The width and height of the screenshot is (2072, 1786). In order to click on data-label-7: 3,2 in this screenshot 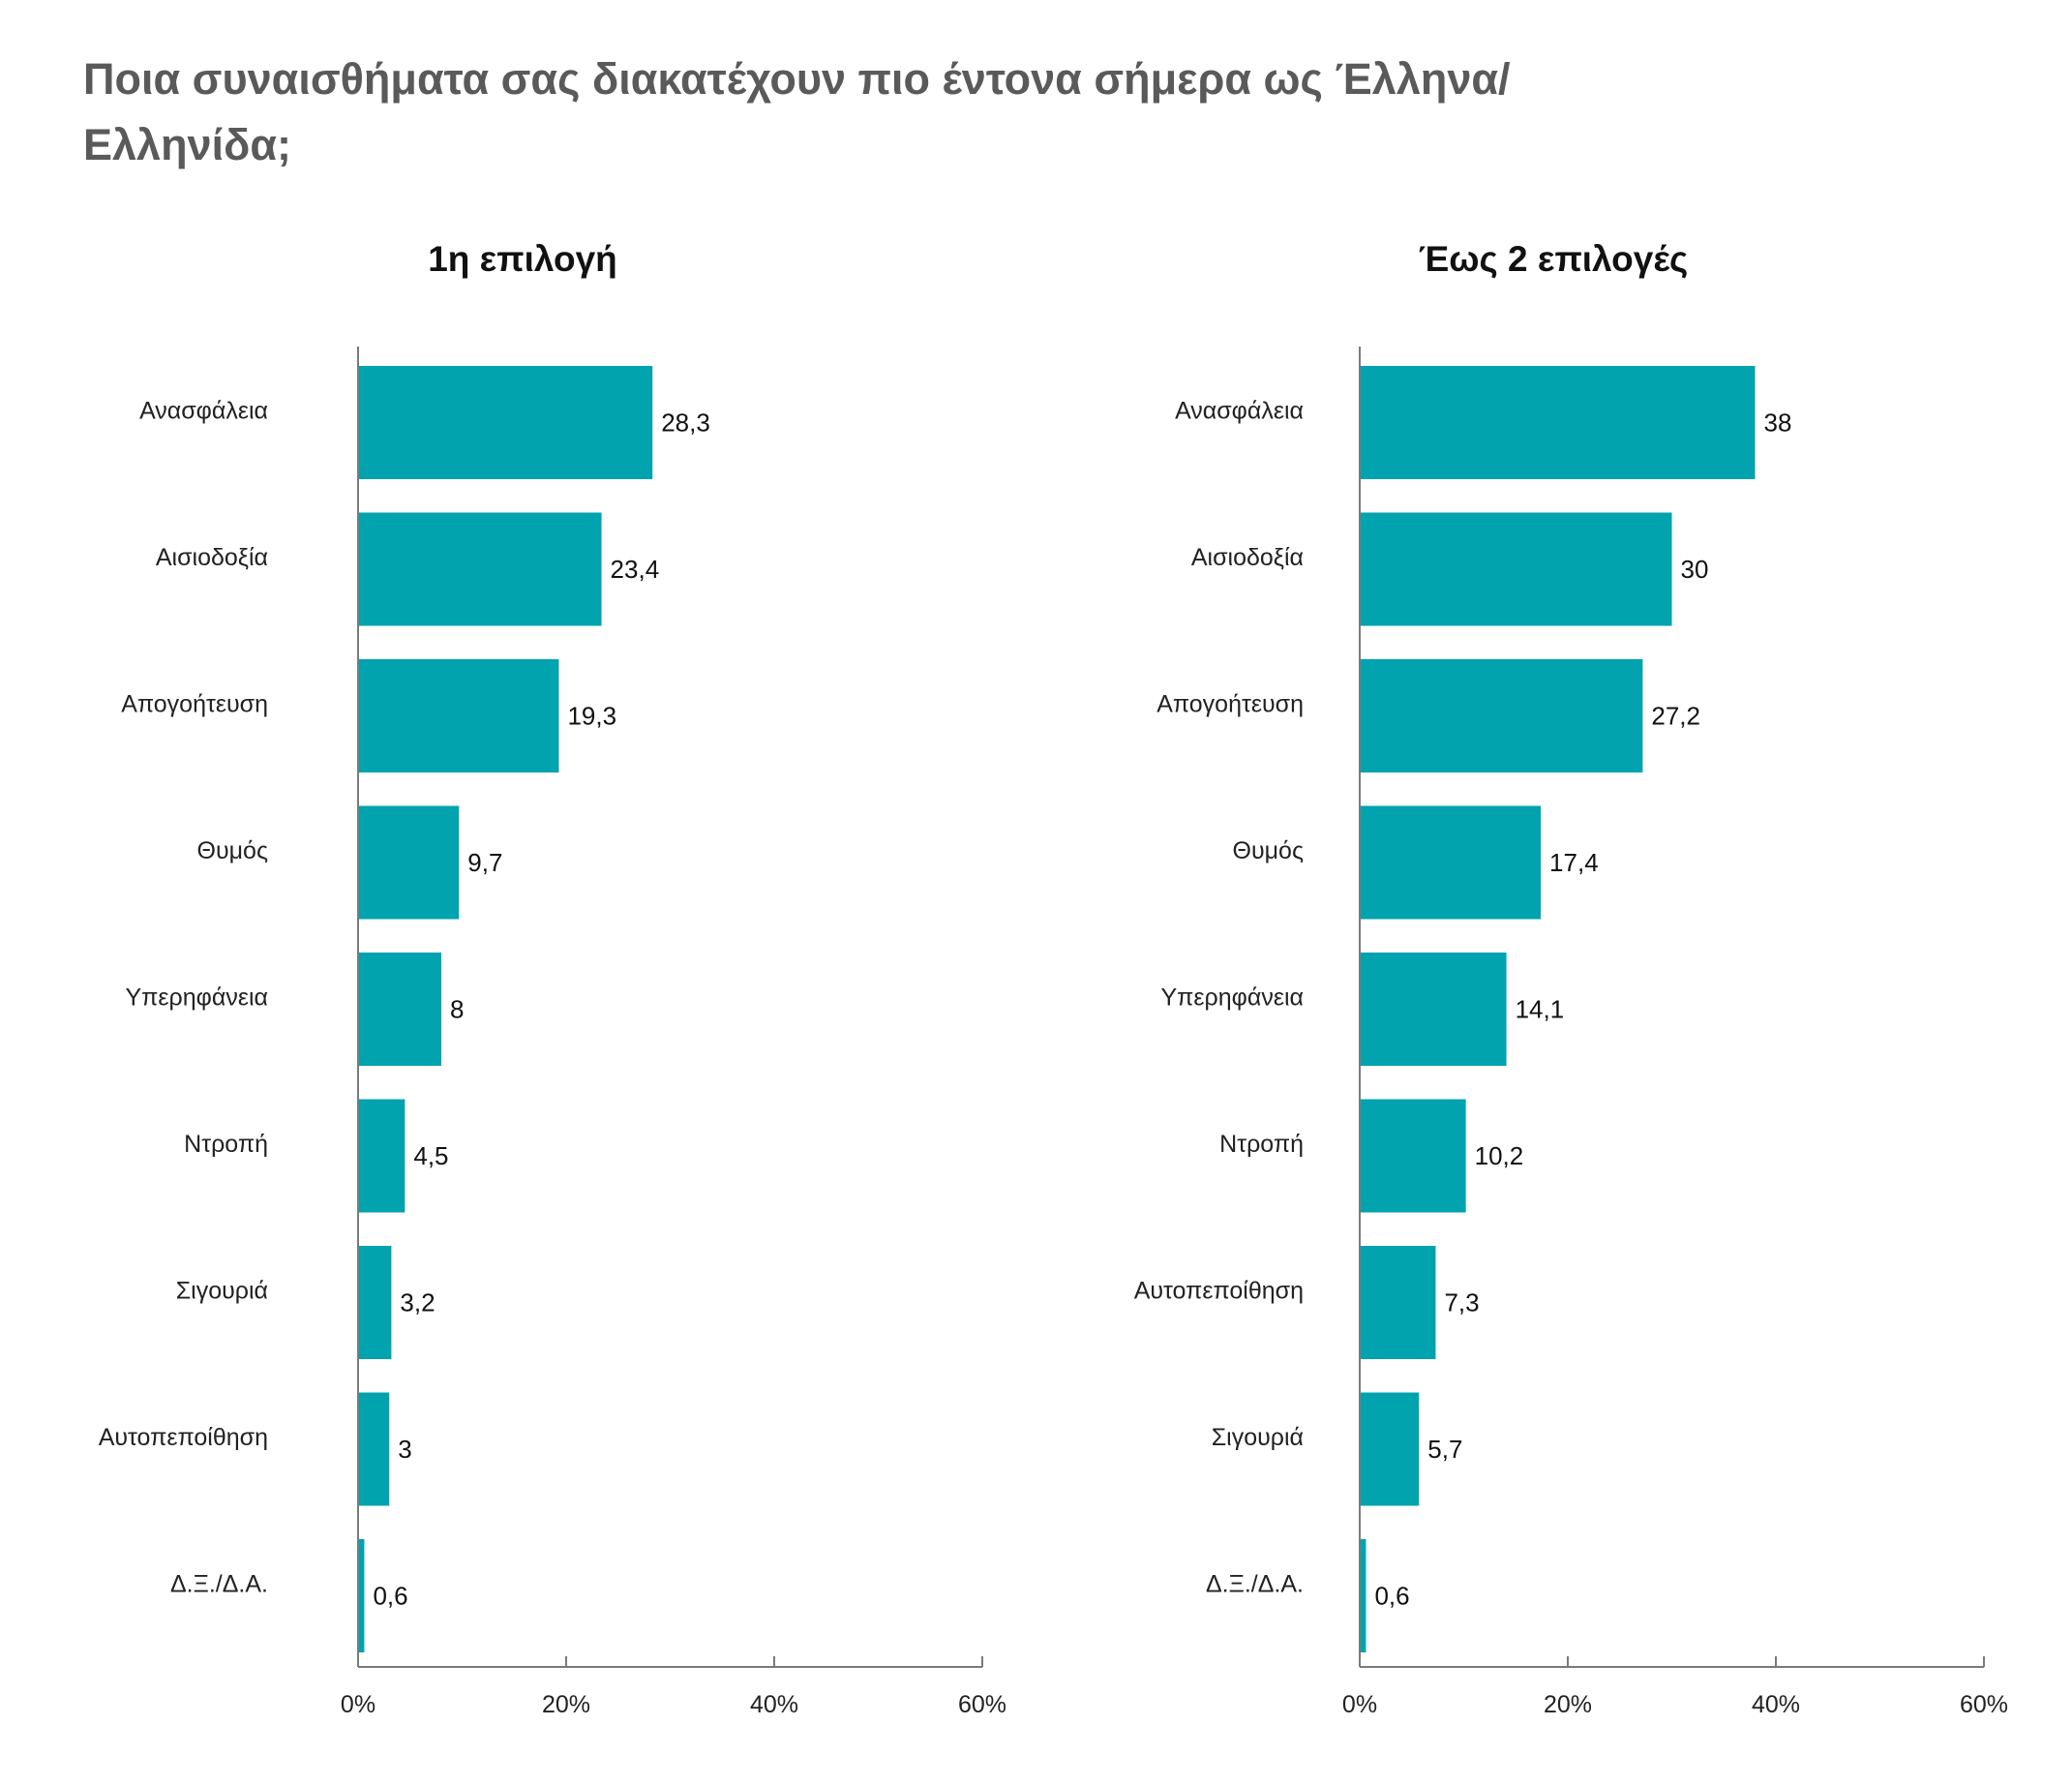, I will do `click(417, 1302)`.